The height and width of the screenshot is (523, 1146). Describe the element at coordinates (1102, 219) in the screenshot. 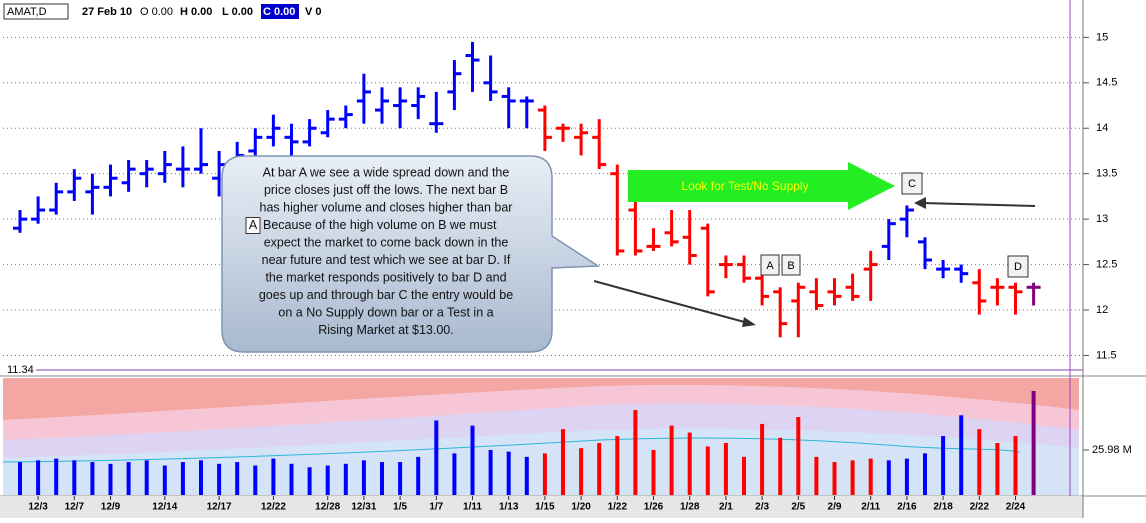

I see `y-tick-label: 13` at that location.